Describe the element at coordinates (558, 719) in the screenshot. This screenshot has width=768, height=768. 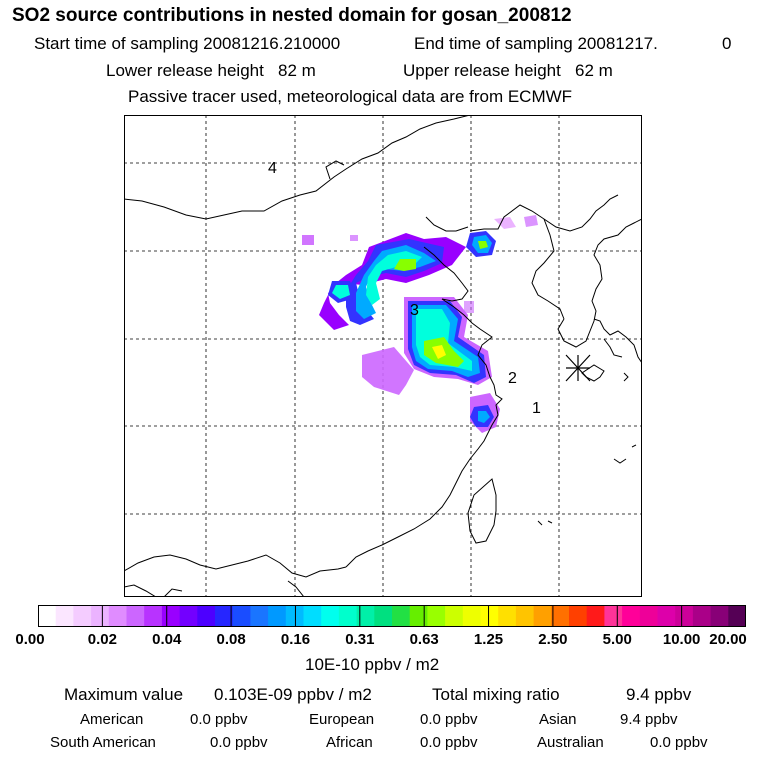
I see `region-name: Asian` at that location.